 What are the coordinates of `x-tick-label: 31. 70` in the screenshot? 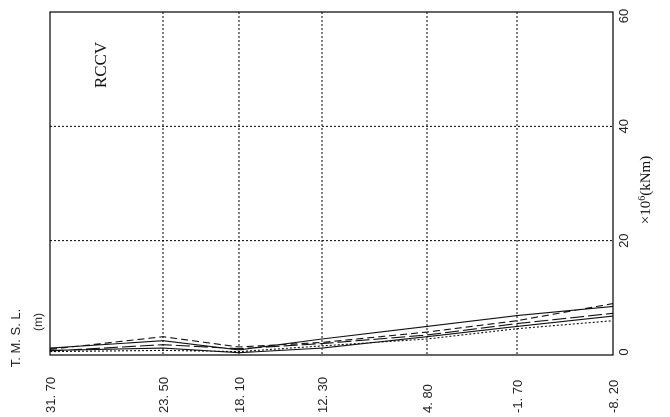 It's located at (50, 395).